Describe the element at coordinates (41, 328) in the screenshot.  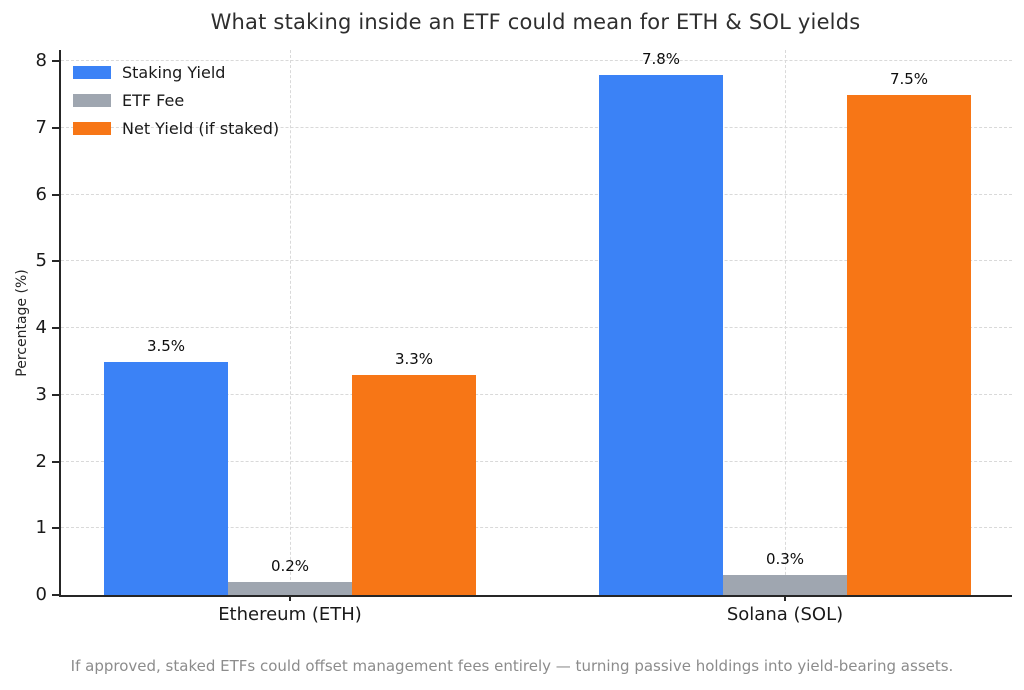
I see `y-tick-label: 4` at that location.